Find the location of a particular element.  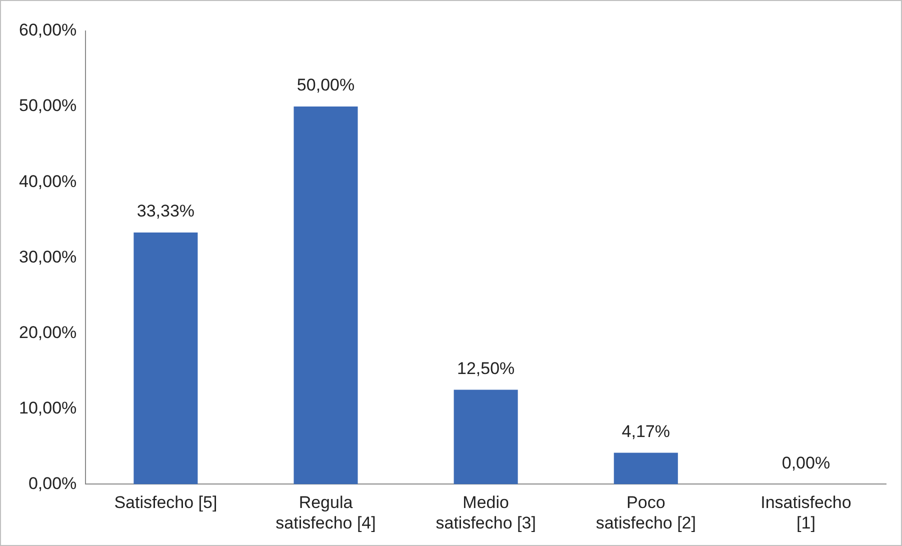

y-tick-label: 10,00% is located at coordinates (47, 408).